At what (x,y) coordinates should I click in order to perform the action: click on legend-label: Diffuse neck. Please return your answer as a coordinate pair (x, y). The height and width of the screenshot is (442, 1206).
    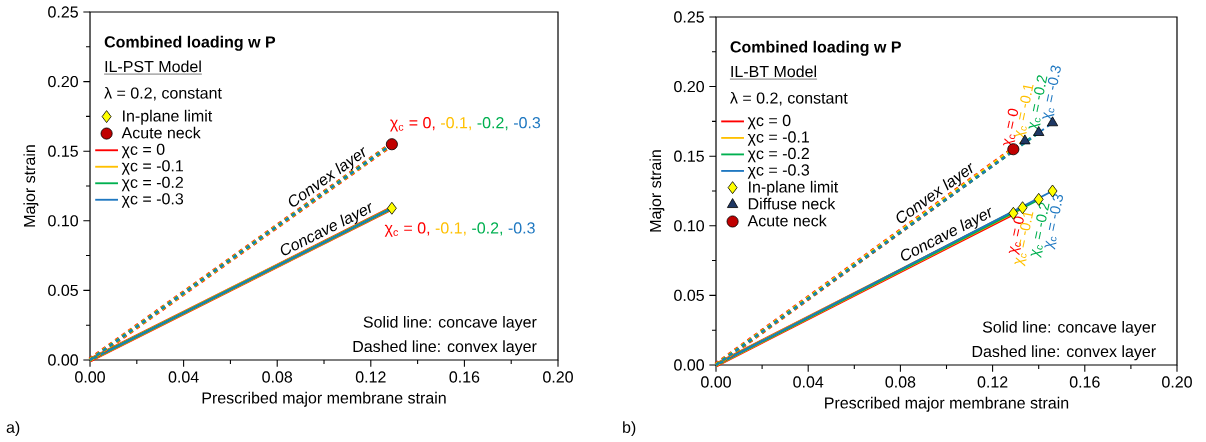
    Looking at the image, I should click on (792, 203).